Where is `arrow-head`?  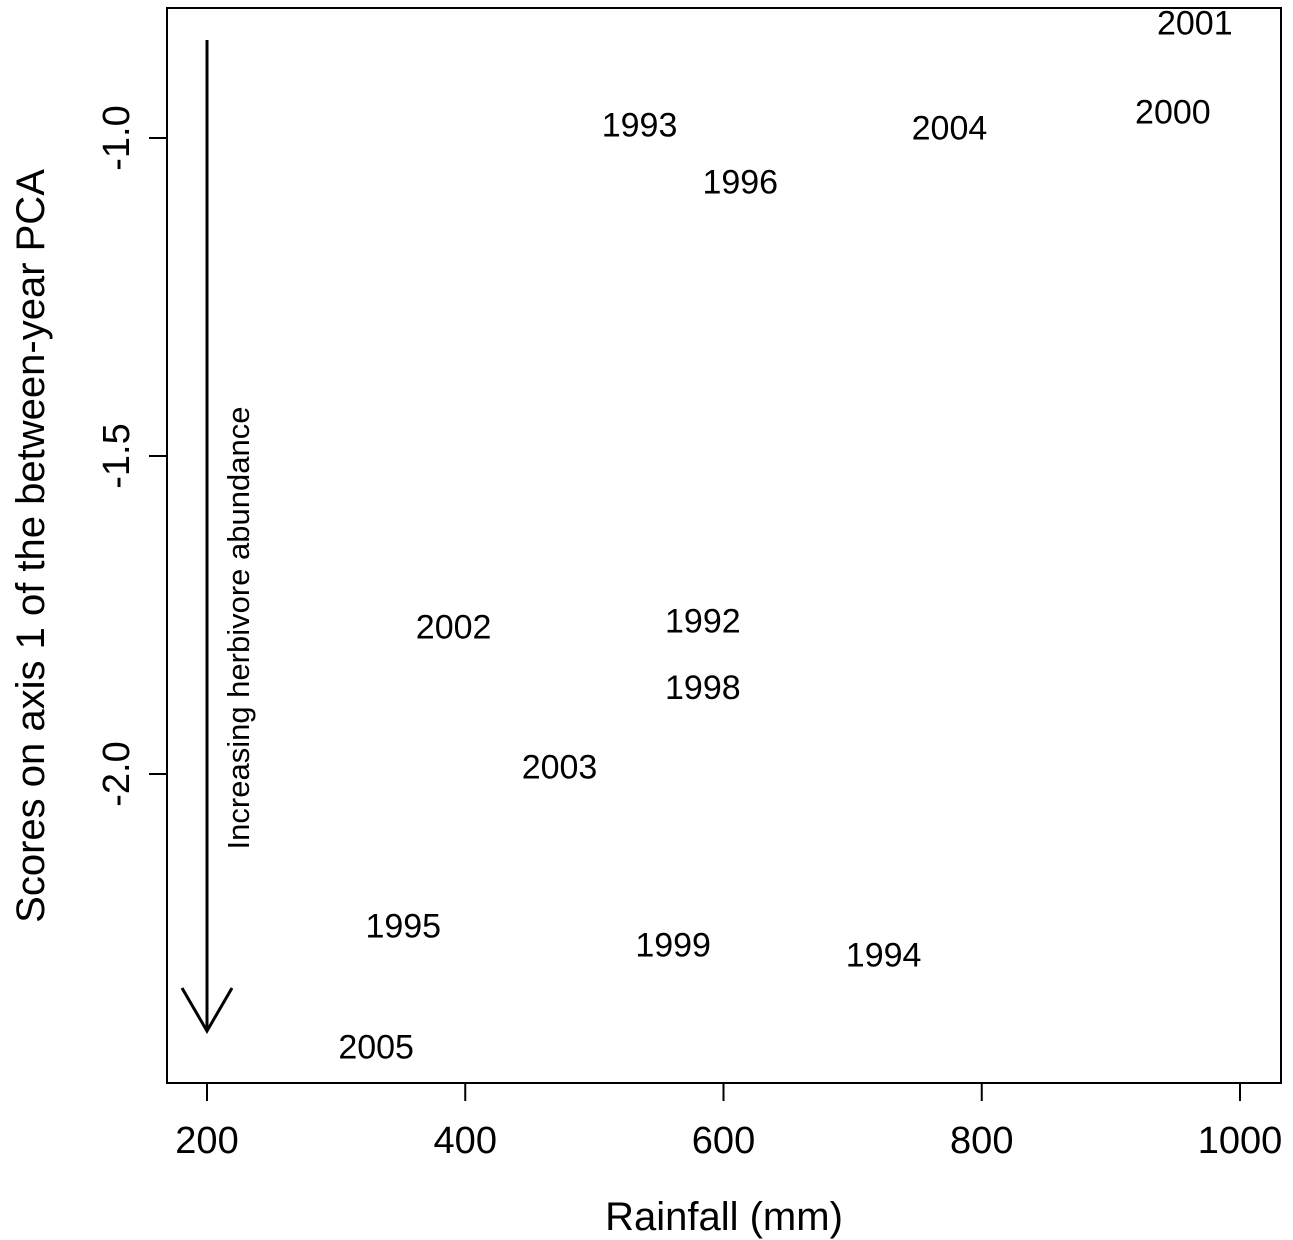 arrow-head is located at coordinates (207, 1010).